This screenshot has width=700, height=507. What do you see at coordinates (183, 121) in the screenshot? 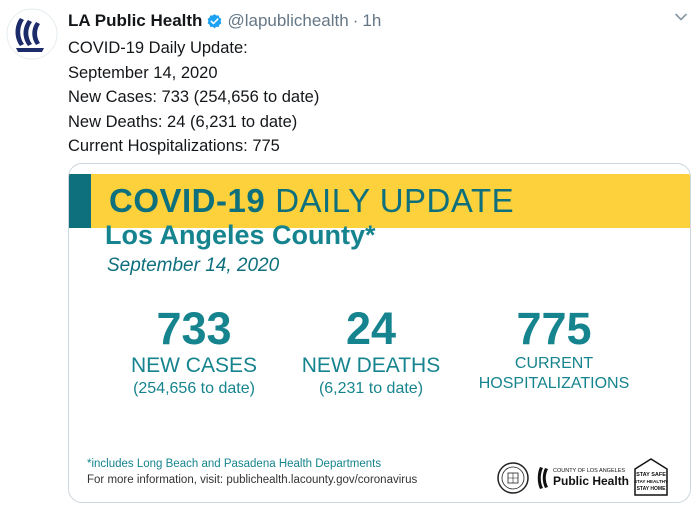
I see `tweet-line: New Deaths: 24 (6,231 to date)` at bounding box center [183, 121].